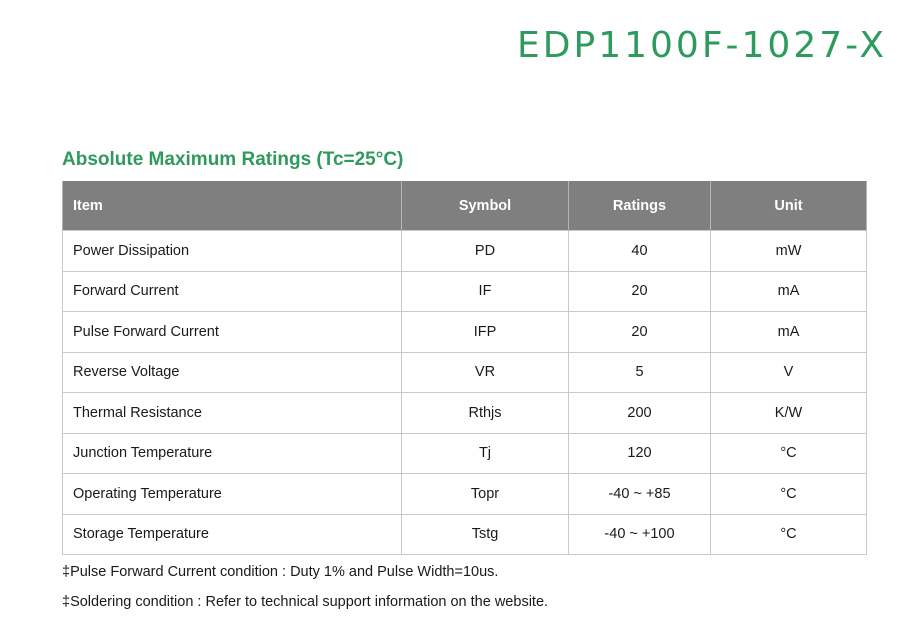  Describe the element at coordinates (788, 413) in the screenshot. I see `cell-unit: K/W` at that location.